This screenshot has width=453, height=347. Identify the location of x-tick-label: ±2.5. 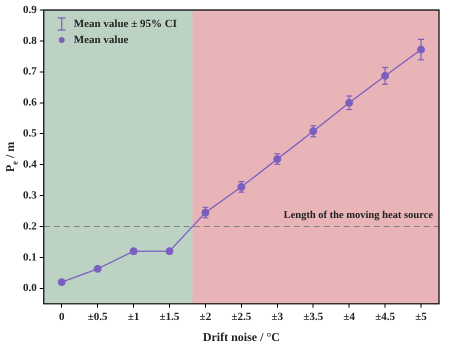
(241, 317).